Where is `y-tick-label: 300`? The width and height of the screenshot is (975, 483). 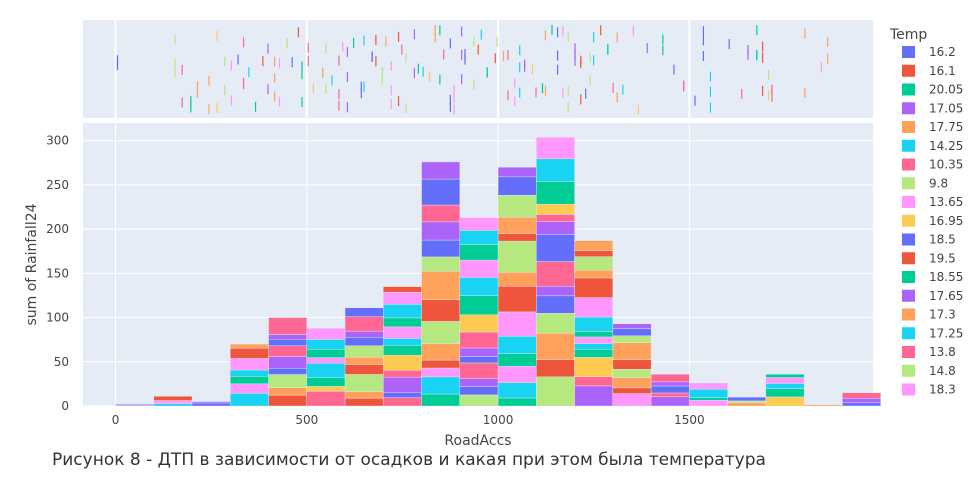
y-tick-label: 300 is located at coordinates (57, 141).